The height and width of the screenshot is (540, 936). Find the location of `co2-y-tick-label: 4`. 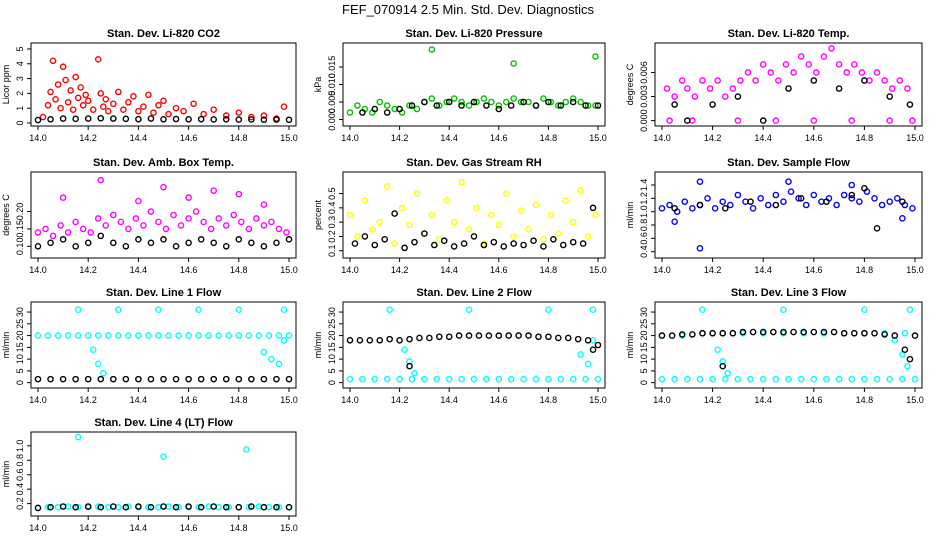

co2-y-tick-label: 4 is located at coordinates (20, 63).